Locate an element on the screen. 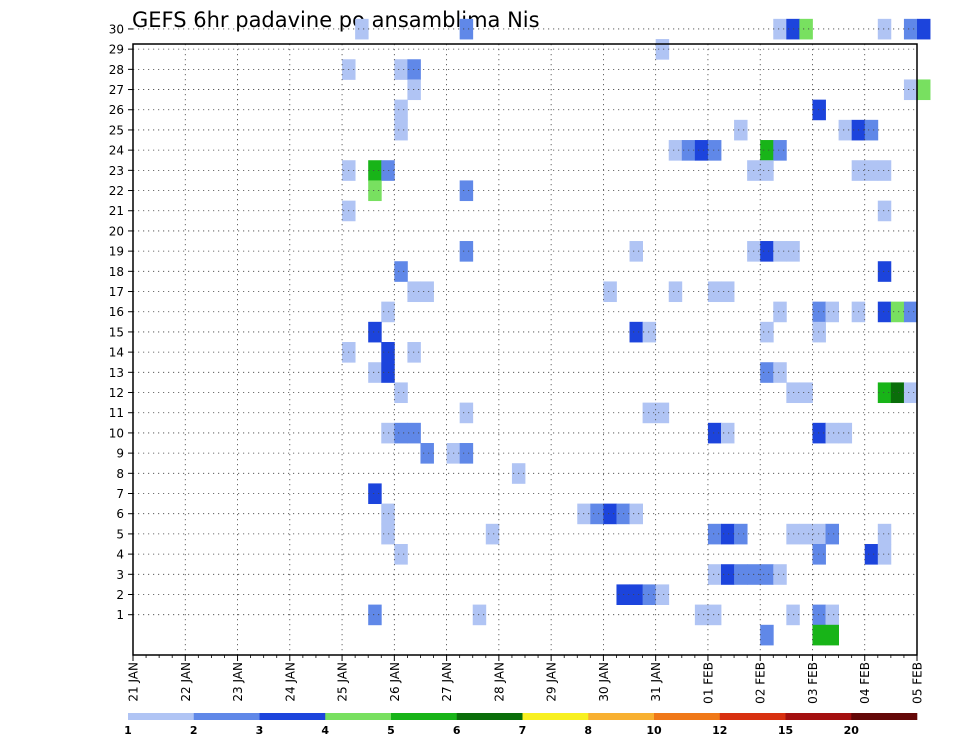  y-tick-label: 9 is located at coordinates (120, 454).